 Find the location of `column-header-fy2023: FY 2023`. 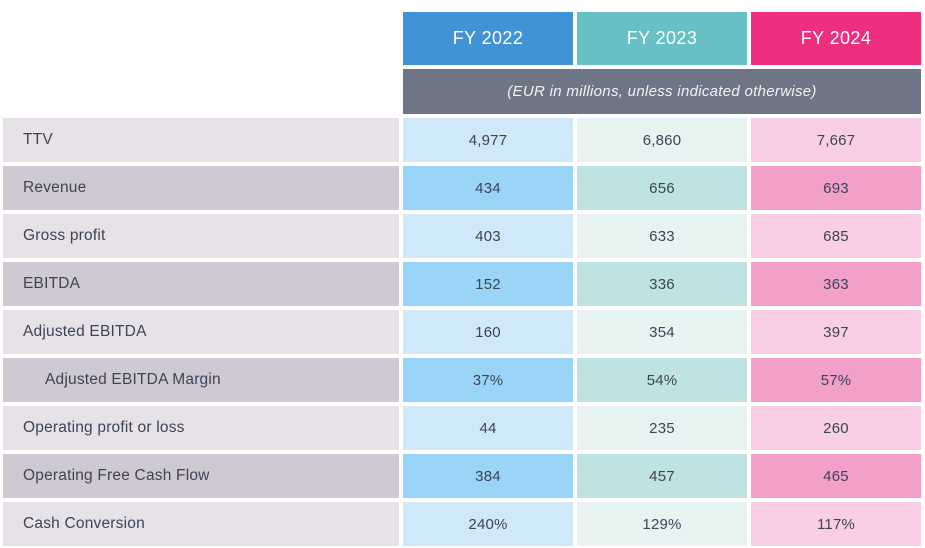

column-header-fy2023: FY 2023 is located at coordinates (662, 38).